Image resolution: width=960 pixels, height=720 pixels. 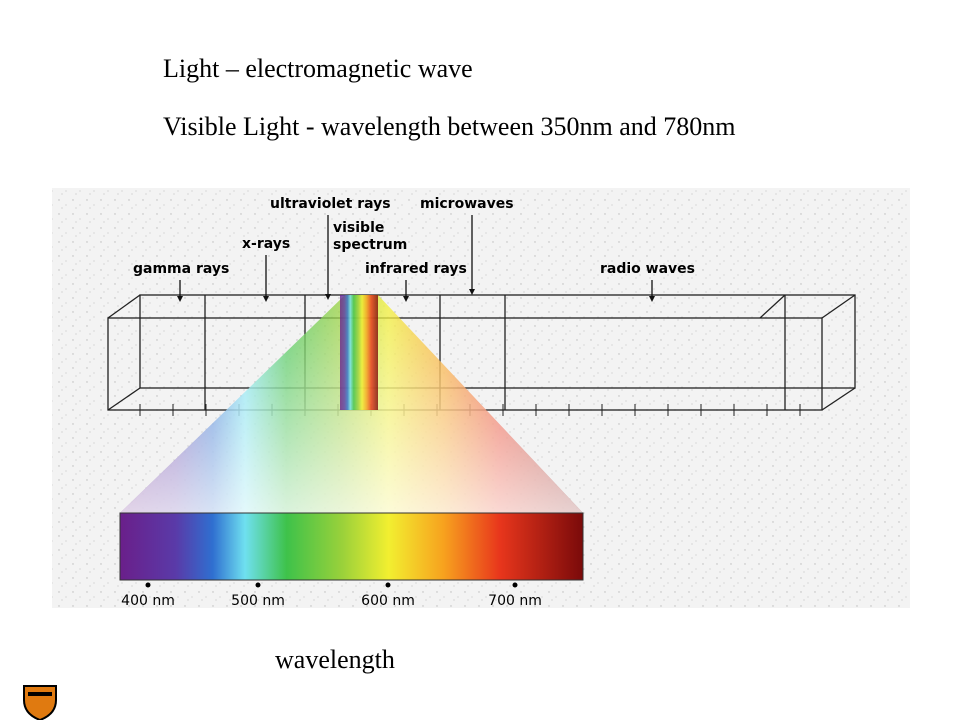 What do you see at coordinates (148, 601) in the screenshot?
I see `scale-label: 400 nm` at bounding box center [148, 601].